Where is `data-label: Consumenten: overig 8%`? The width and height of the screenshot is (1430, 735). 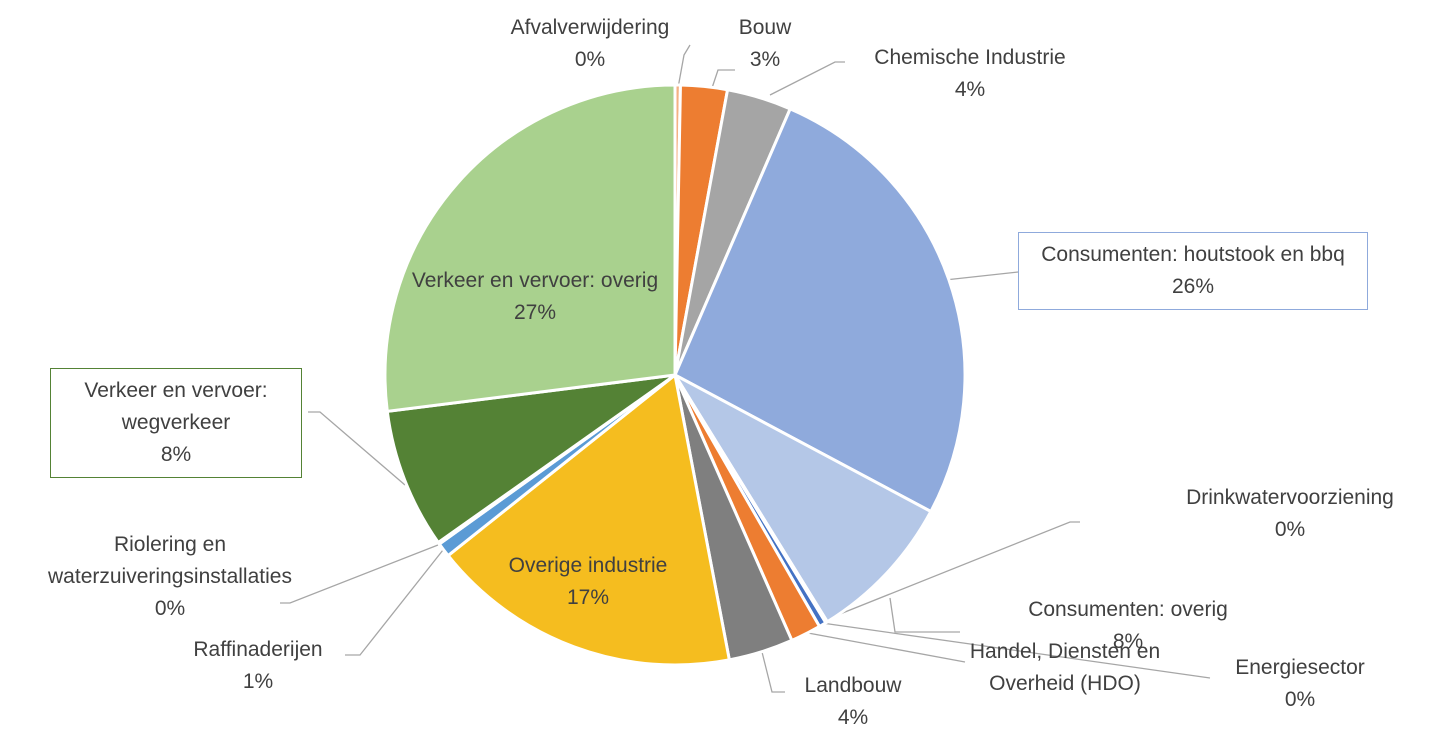
data-label: Consumenten: overig 8% is located at coordinates (1128, 626).